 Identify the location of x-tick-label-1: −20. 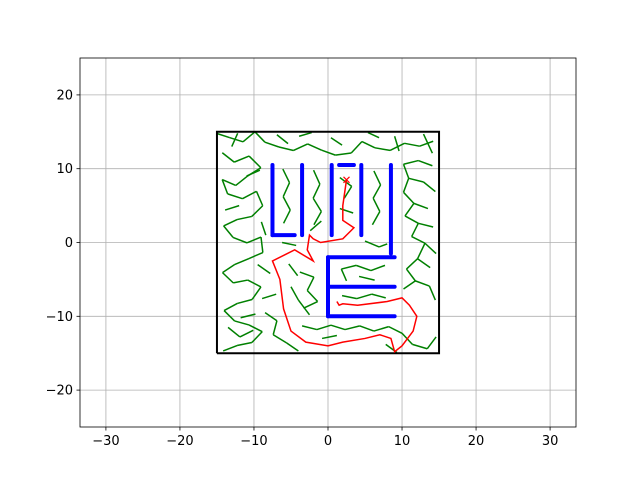
(179, 441).